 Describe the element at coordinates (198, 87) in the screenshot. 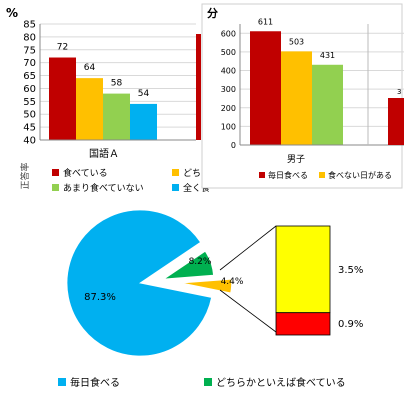

I see `c1-right-edge-axis` at that location.